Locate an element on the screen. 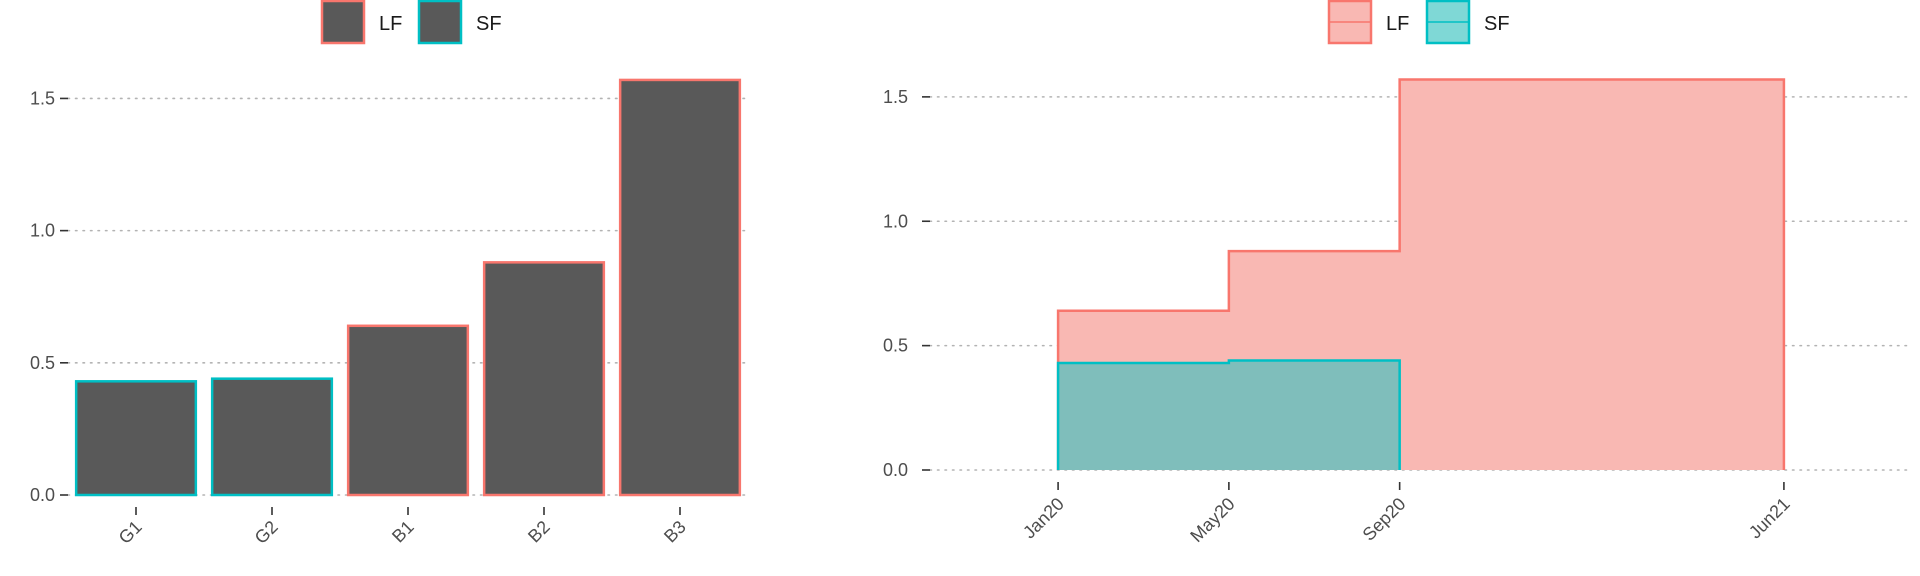  bar-b1 is located at coordinates (408, 410).